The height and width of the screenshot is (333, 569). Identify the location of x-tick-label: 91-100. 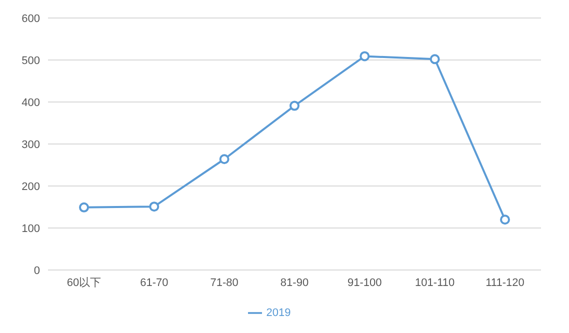
(365, 282).